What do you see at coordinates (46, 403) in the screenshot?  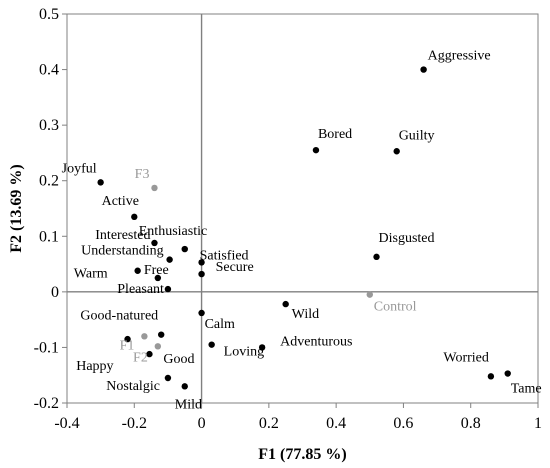 I see `y-tick-label: -0.2` at bounding box center [46, 403].